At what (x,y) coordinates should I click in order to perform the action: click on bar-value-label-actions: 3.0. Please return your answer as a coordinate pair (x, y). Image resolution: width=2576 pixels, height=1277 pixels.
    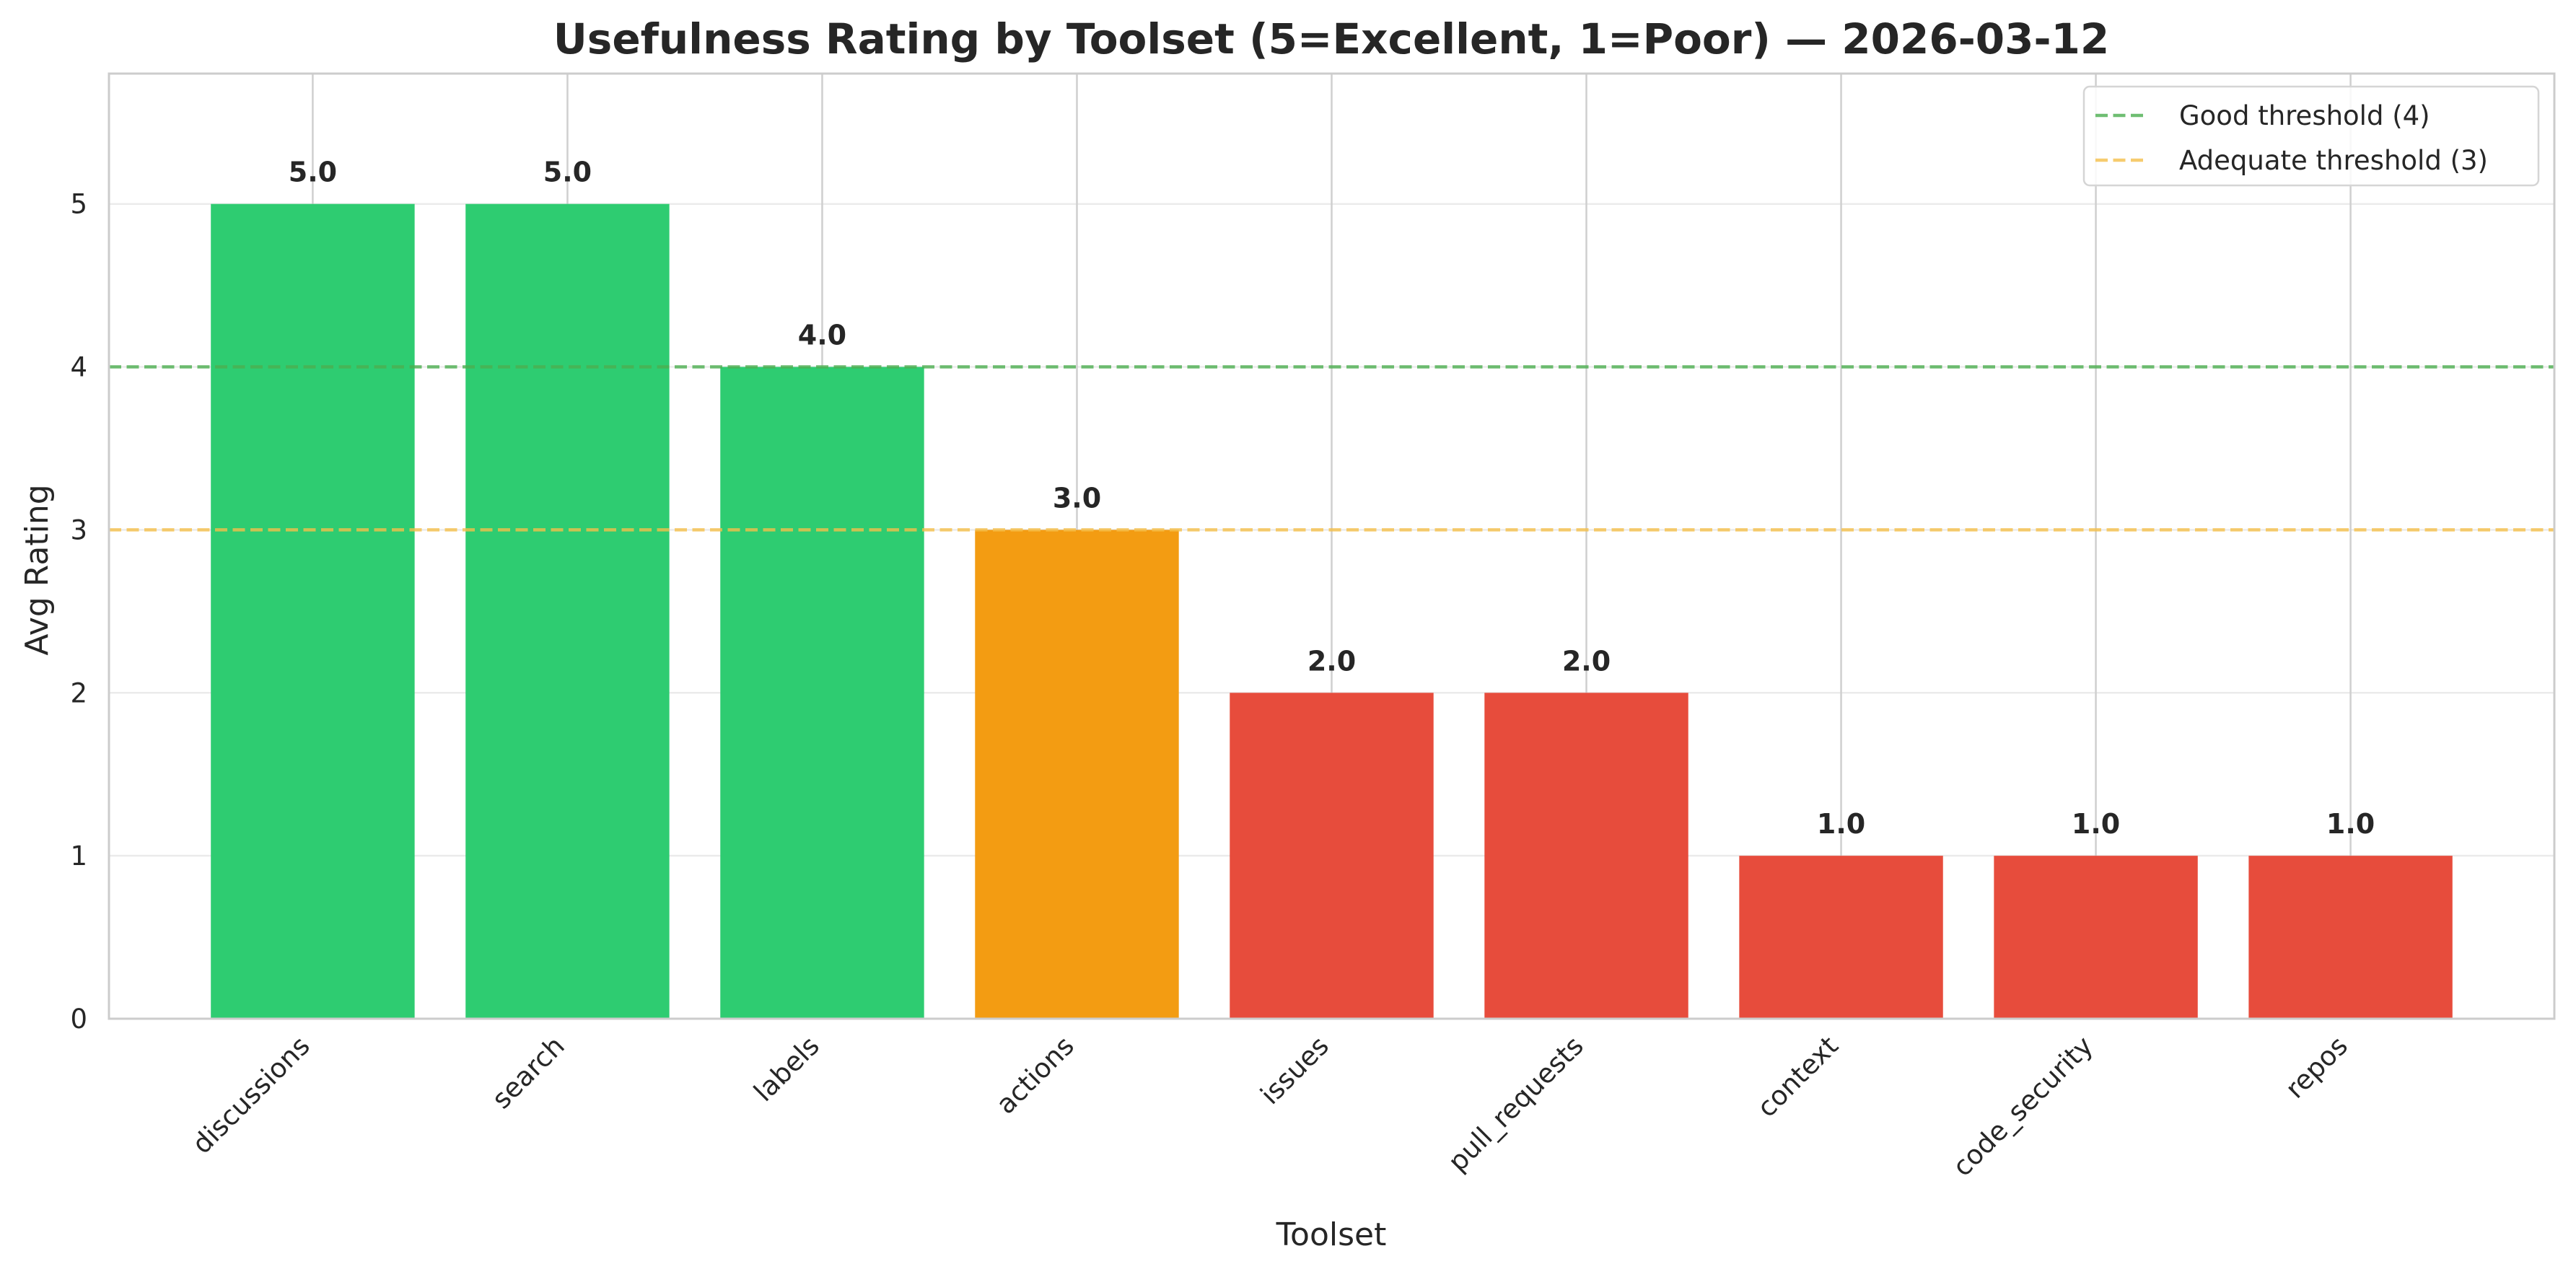
    Looking at the image, I should click on (1077, 498).